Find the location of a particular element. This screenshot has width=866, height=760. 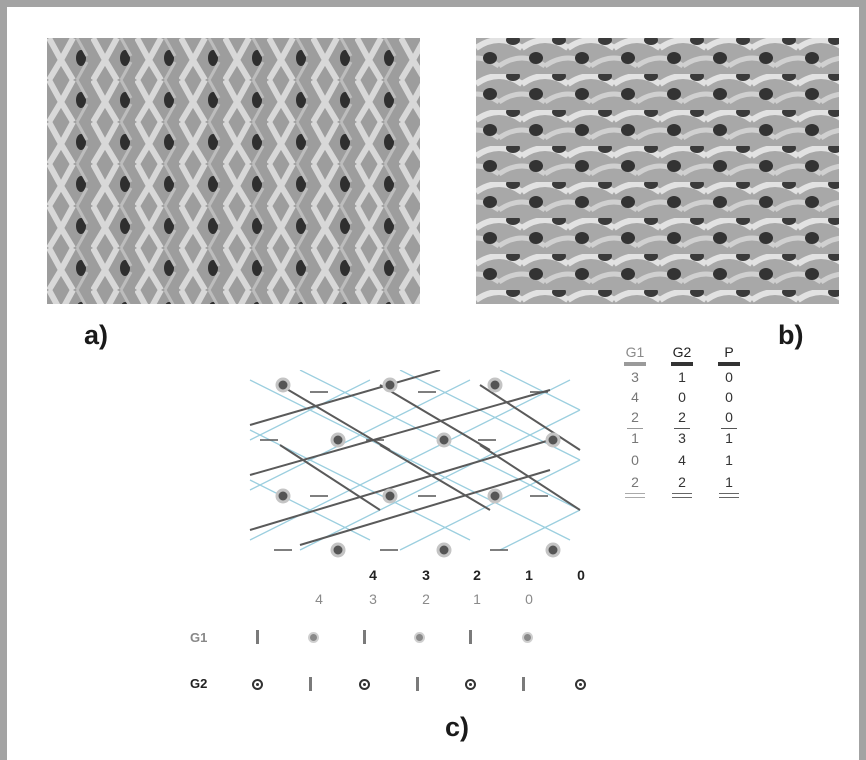

table-header-p: P is located at coordinates (729, 352).